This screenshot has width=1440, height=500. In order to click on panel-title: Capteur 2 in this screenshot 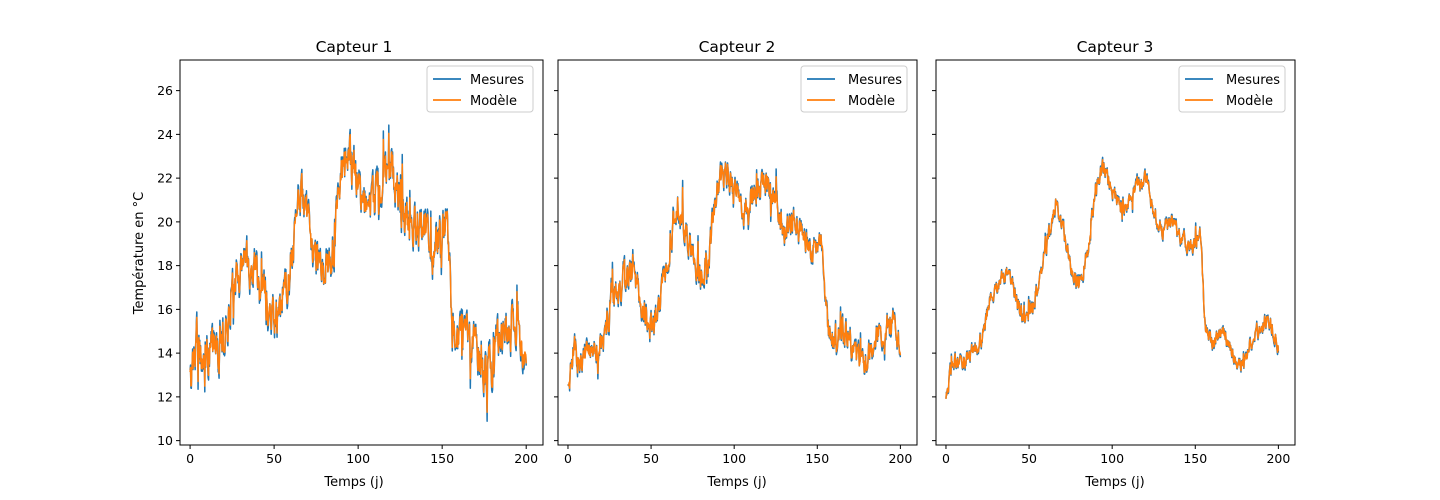, I will do `click(737, 47)`.